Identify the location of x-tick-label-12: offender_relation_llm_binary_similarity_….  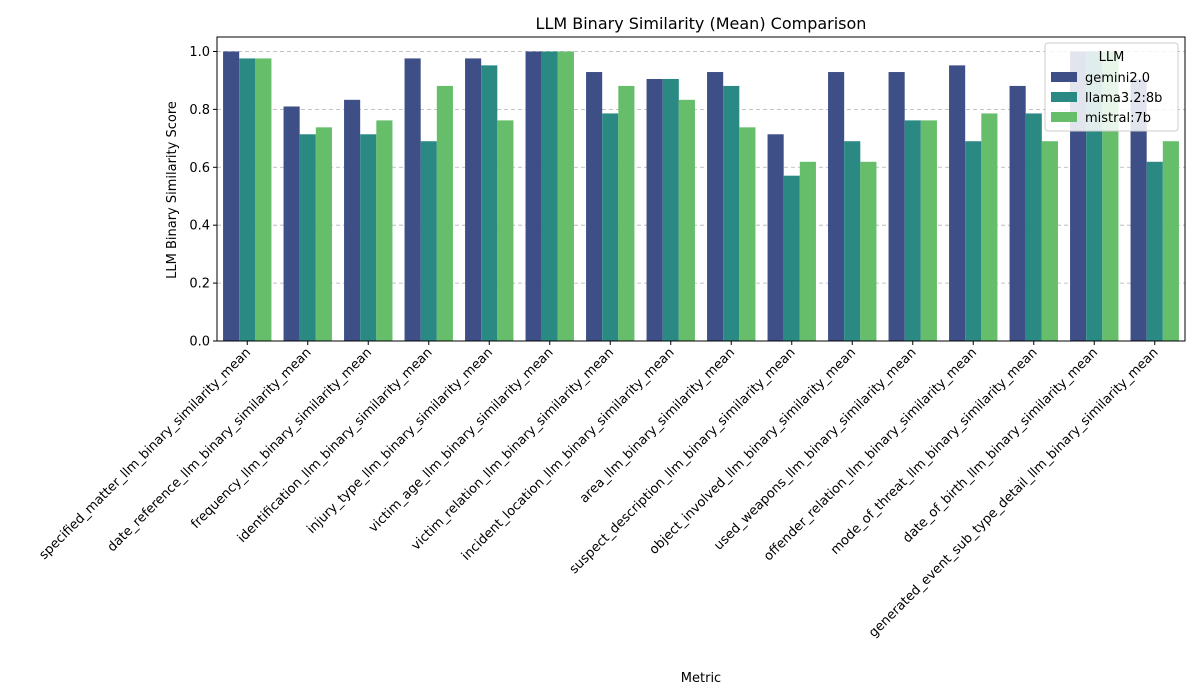
(870, 454).